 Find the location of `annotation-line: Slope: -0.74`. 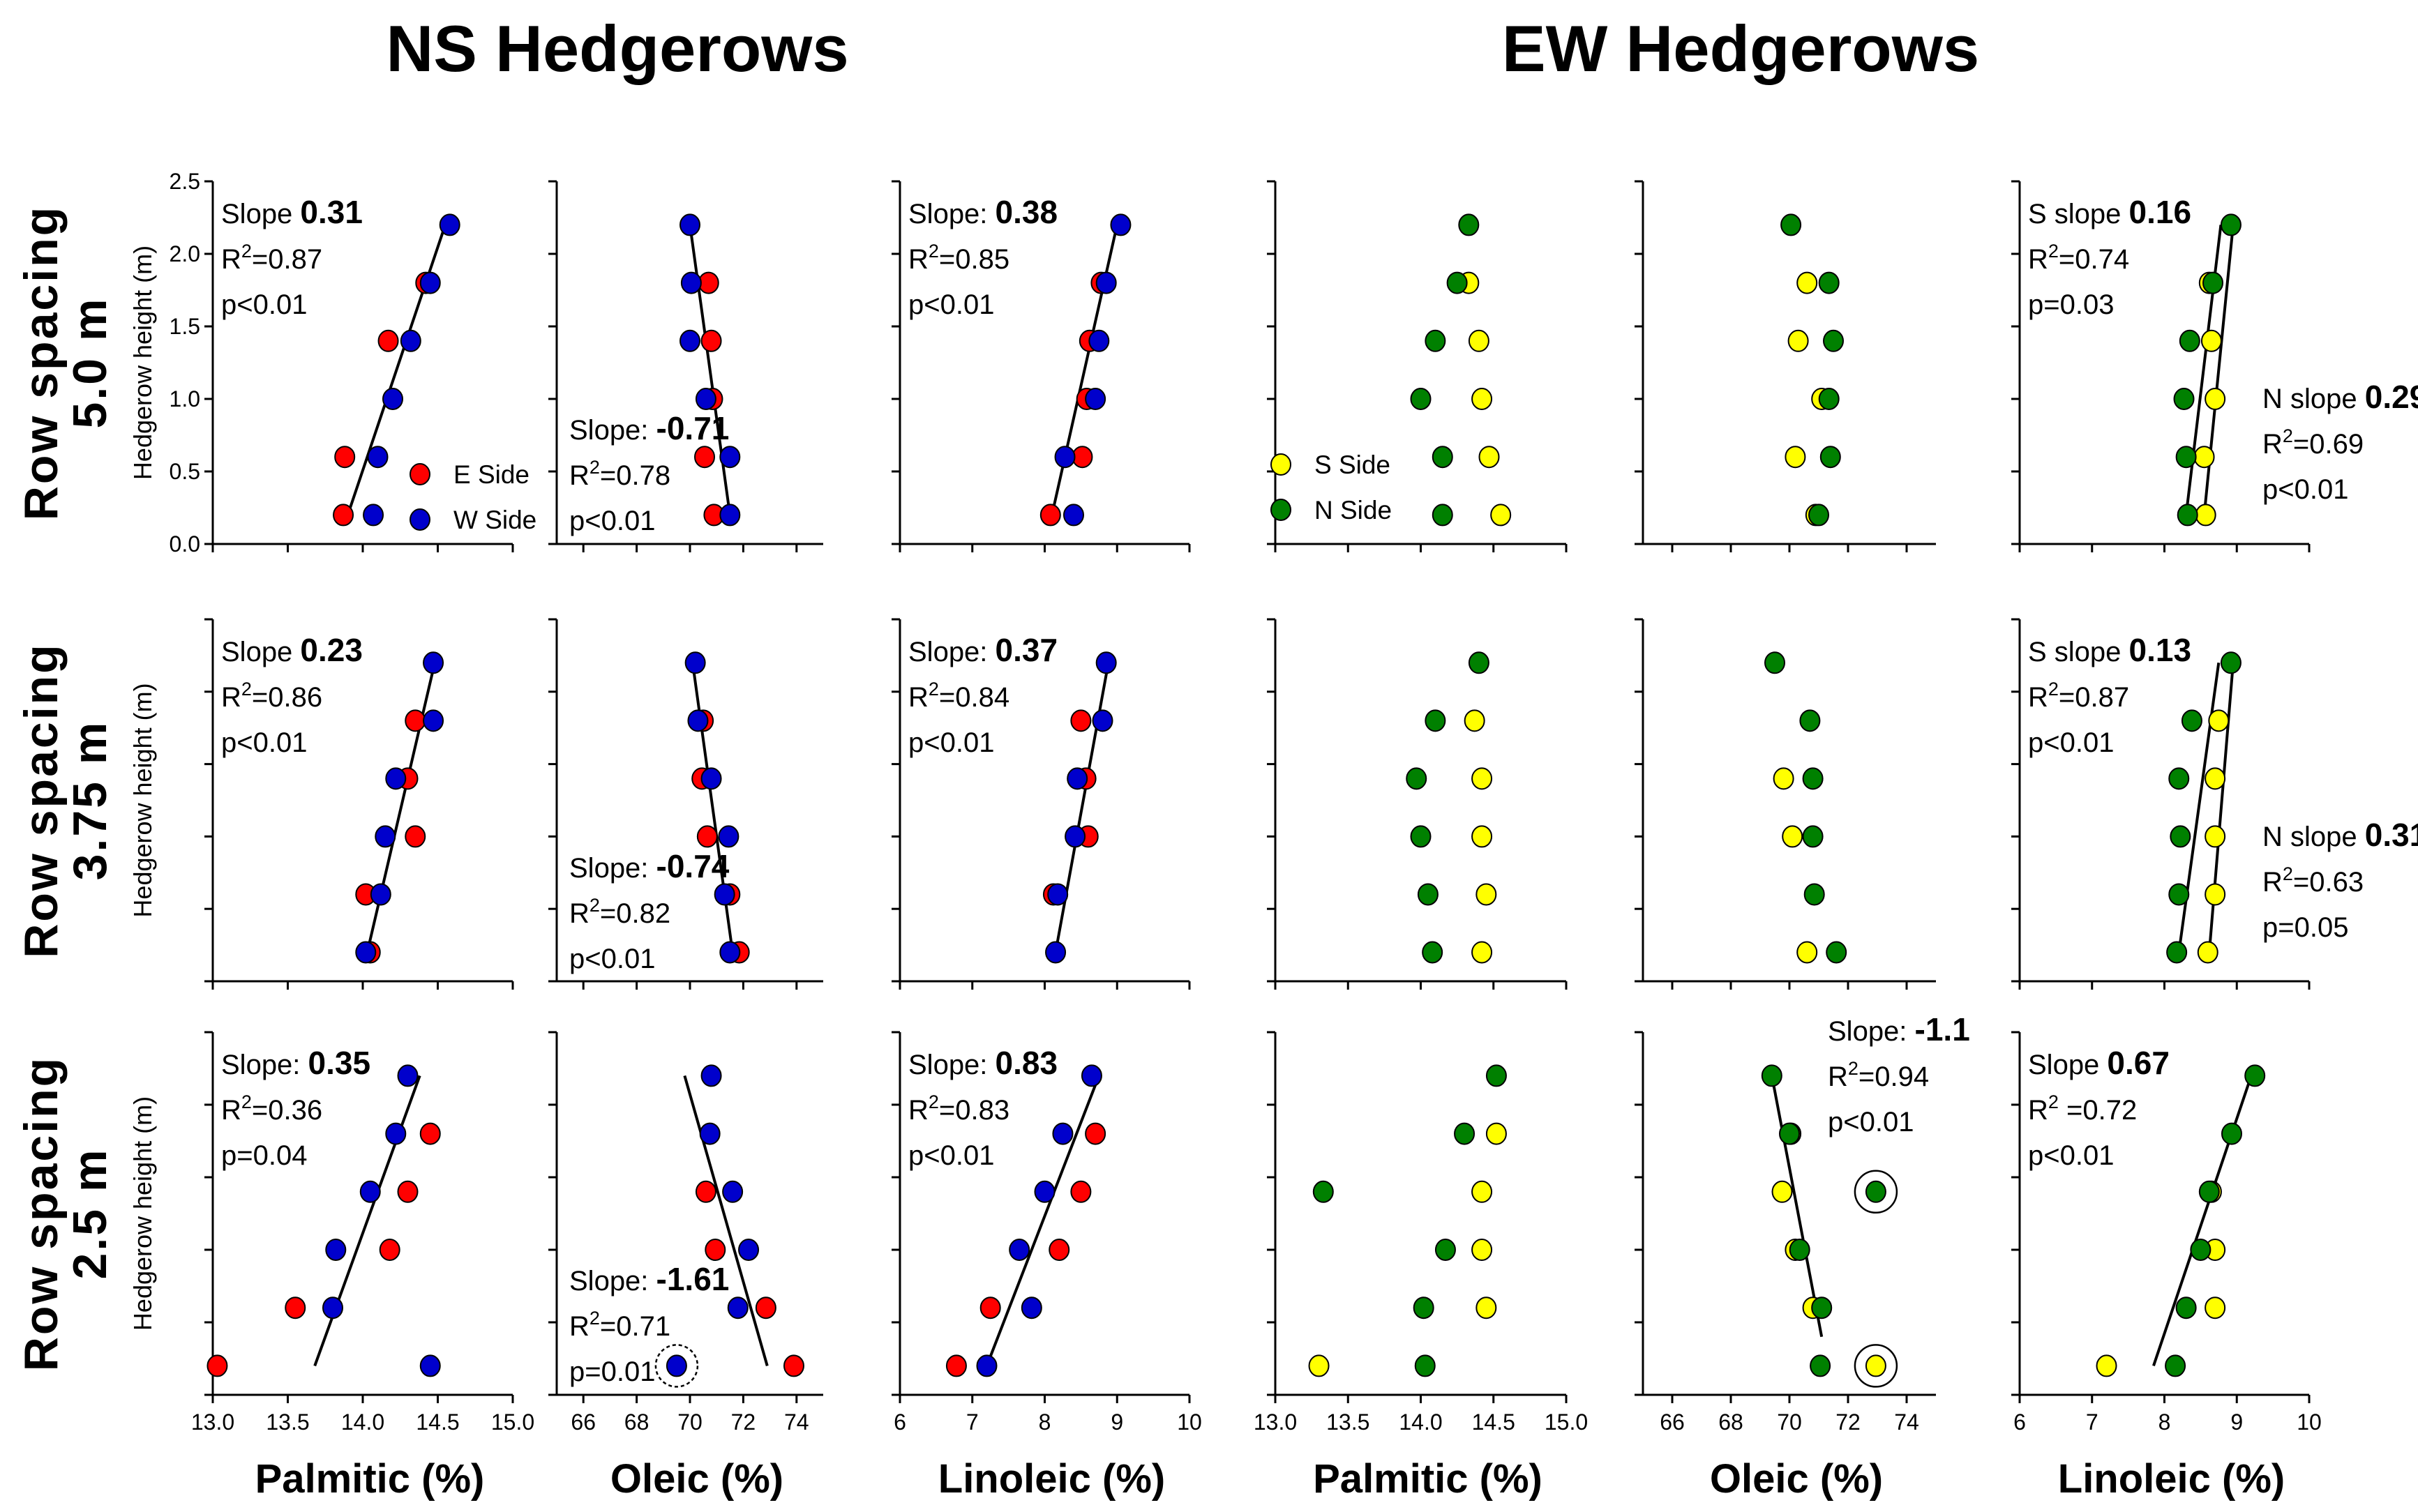

annotation-line: Slope: -0.74 is located at coordinates (649, 866).